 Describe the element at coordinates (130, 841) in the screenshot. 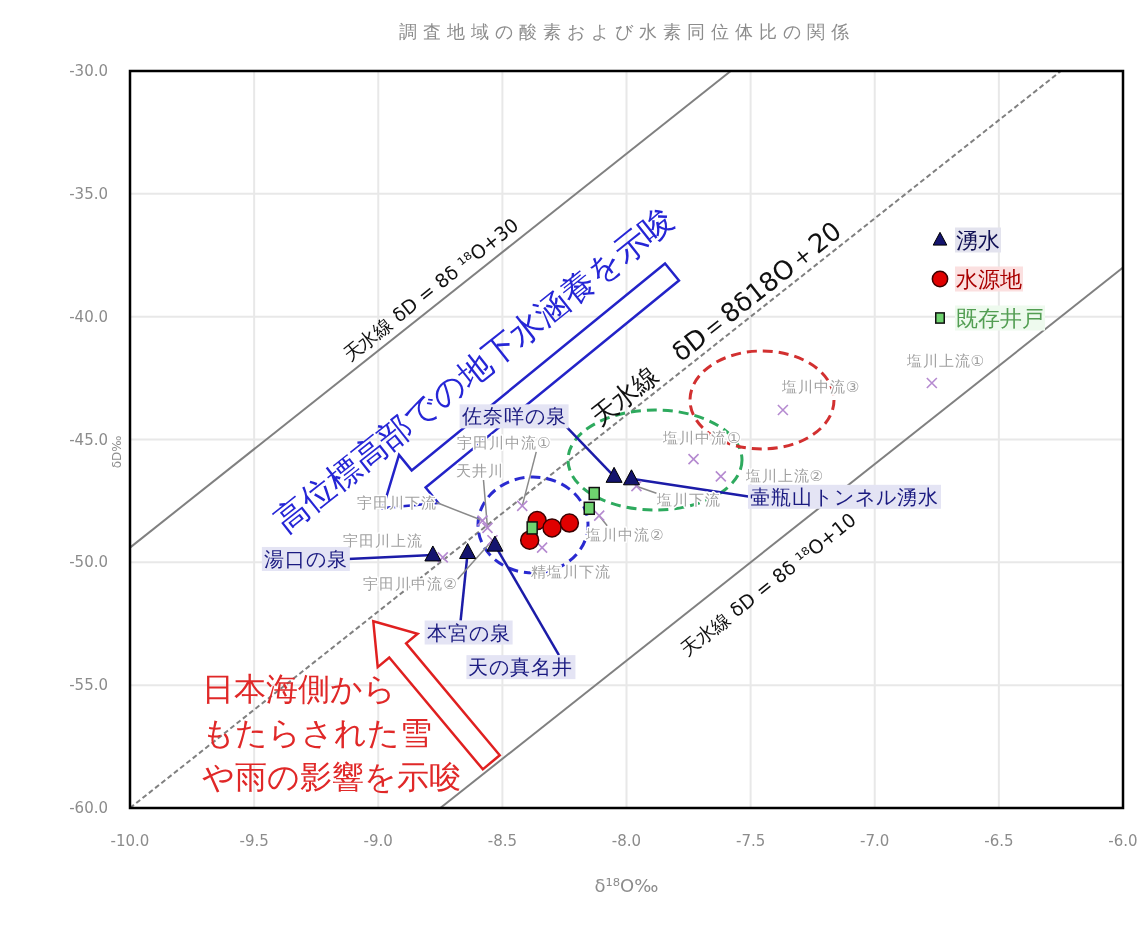

I see `x-tick-label: -10.0` at that location.